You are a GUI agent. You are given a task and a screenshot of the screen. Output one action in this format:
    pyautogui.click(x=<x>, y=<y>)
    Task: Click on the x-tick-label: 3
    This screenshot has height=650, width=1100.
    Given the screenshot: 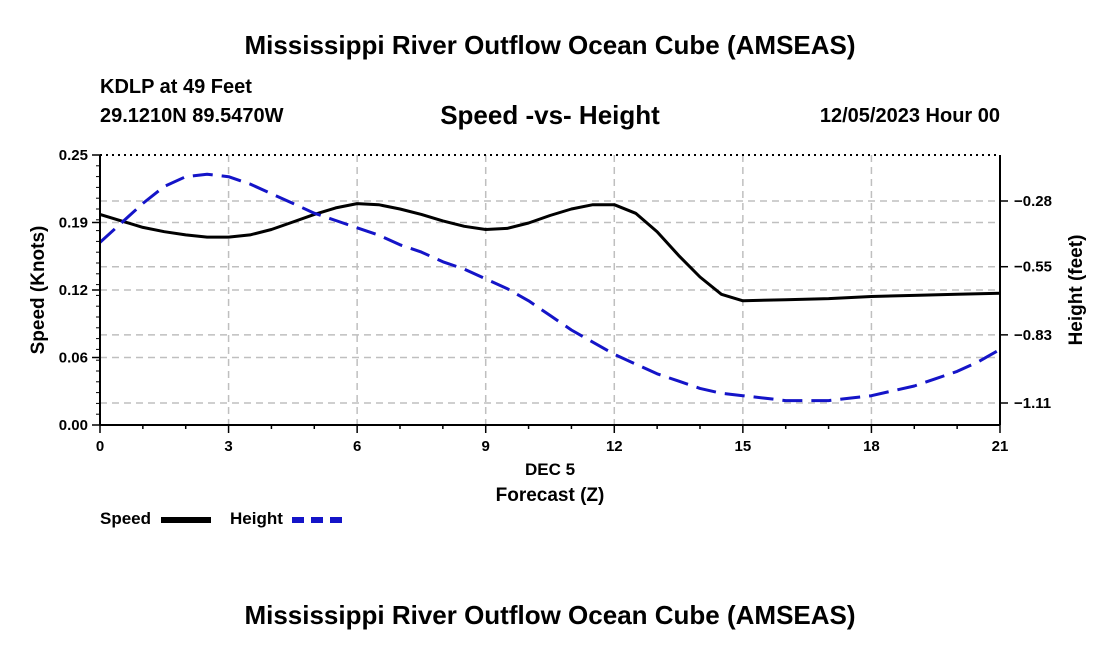 What is the action you would take?
    pyautogui.click(x=228, y=446)
    